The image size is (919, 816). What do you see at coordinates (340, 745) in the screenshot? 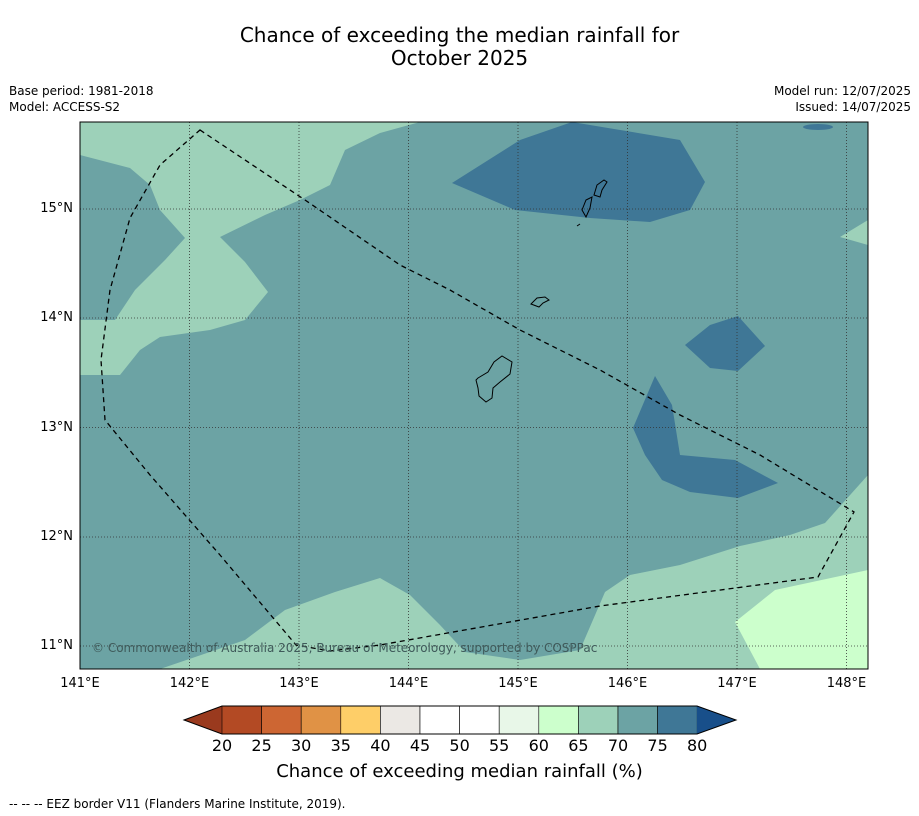
I see `colorbar-tick: 35` at bounding box center [340, 745].